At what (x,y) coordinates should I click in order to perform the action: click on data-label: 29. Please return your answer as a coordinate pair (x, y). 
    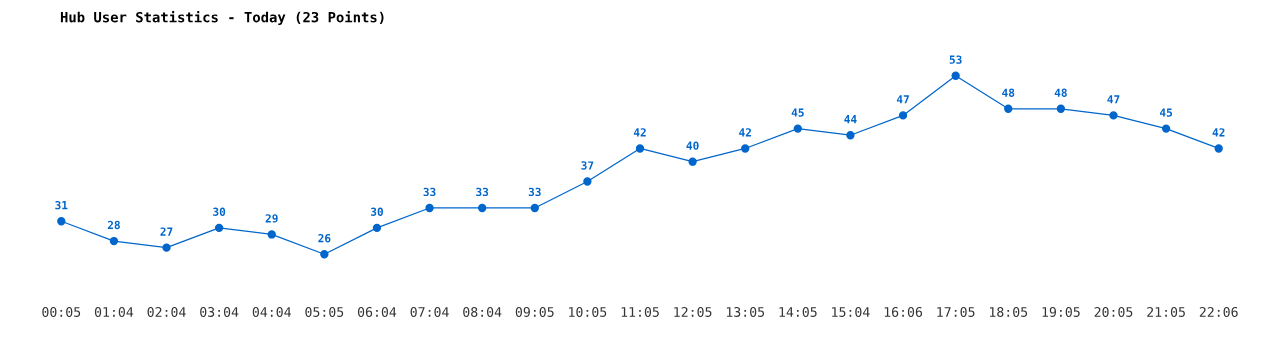
    Looking at the image, I should click on (271, 218).